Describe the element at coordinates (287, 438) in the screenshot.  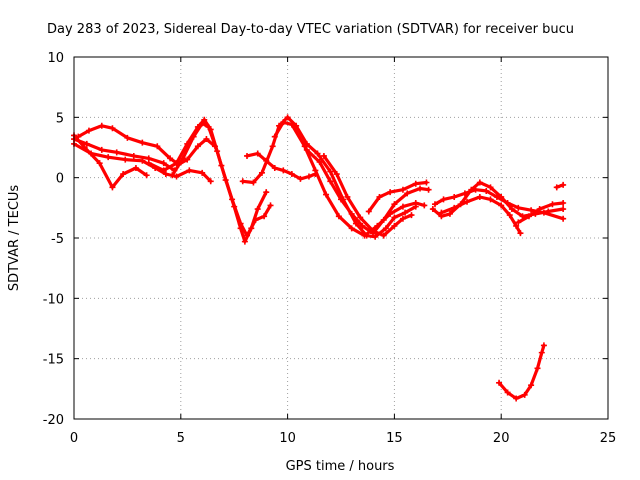
I see `x-tick-label: 10` at that location.